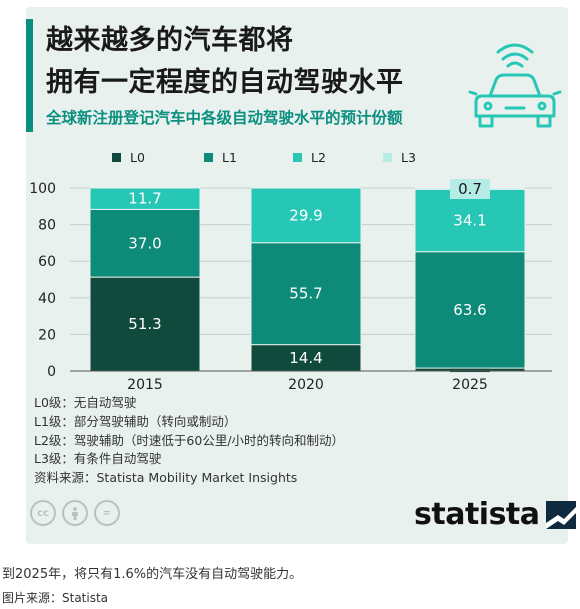  What do you see at coordinates (47, 335) in the screenshot?
I see `y-tick-label: 20` at bounding box center [47, 335].